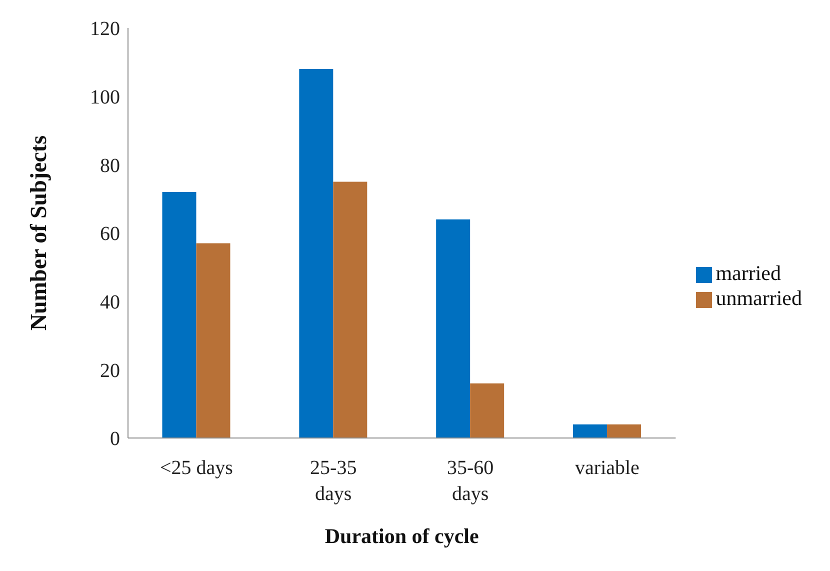 The height and width of the screenshot is (571, 830). I want to click on y-tick-label: 120, so click(105, 29).